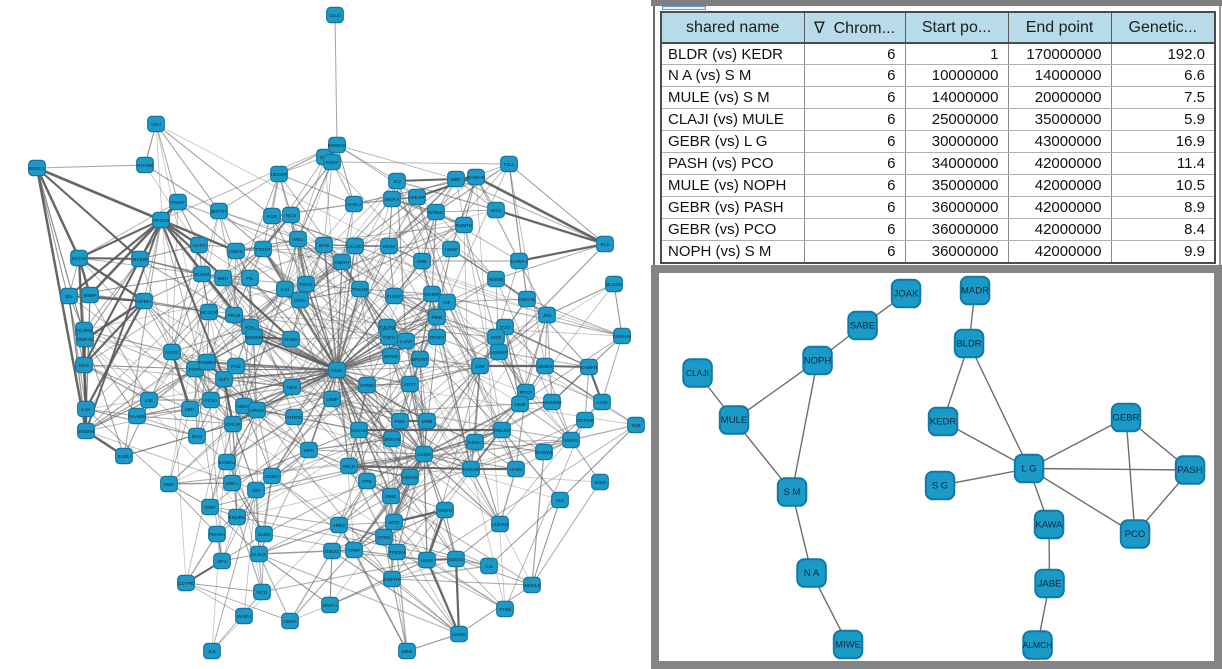 This screenshot has width=1222, height=669. I want to click on svg-text: DDBA, so click(272, 477).